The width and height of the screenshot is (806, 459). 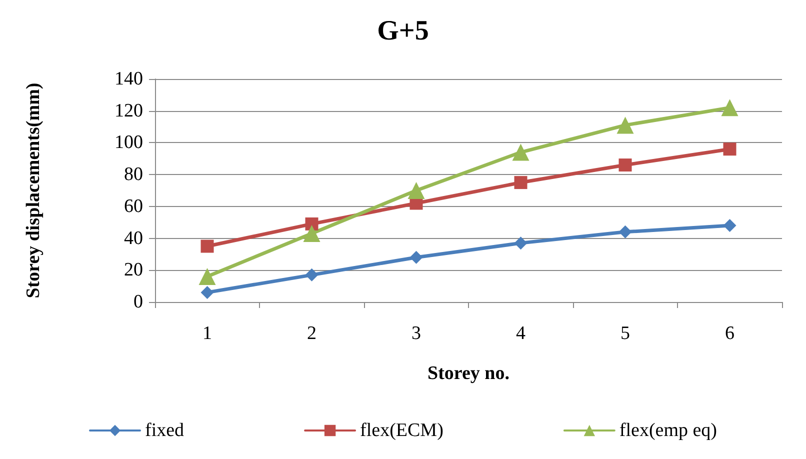 I want to click on y-tick-label: 120, so click(x=128, y=111).